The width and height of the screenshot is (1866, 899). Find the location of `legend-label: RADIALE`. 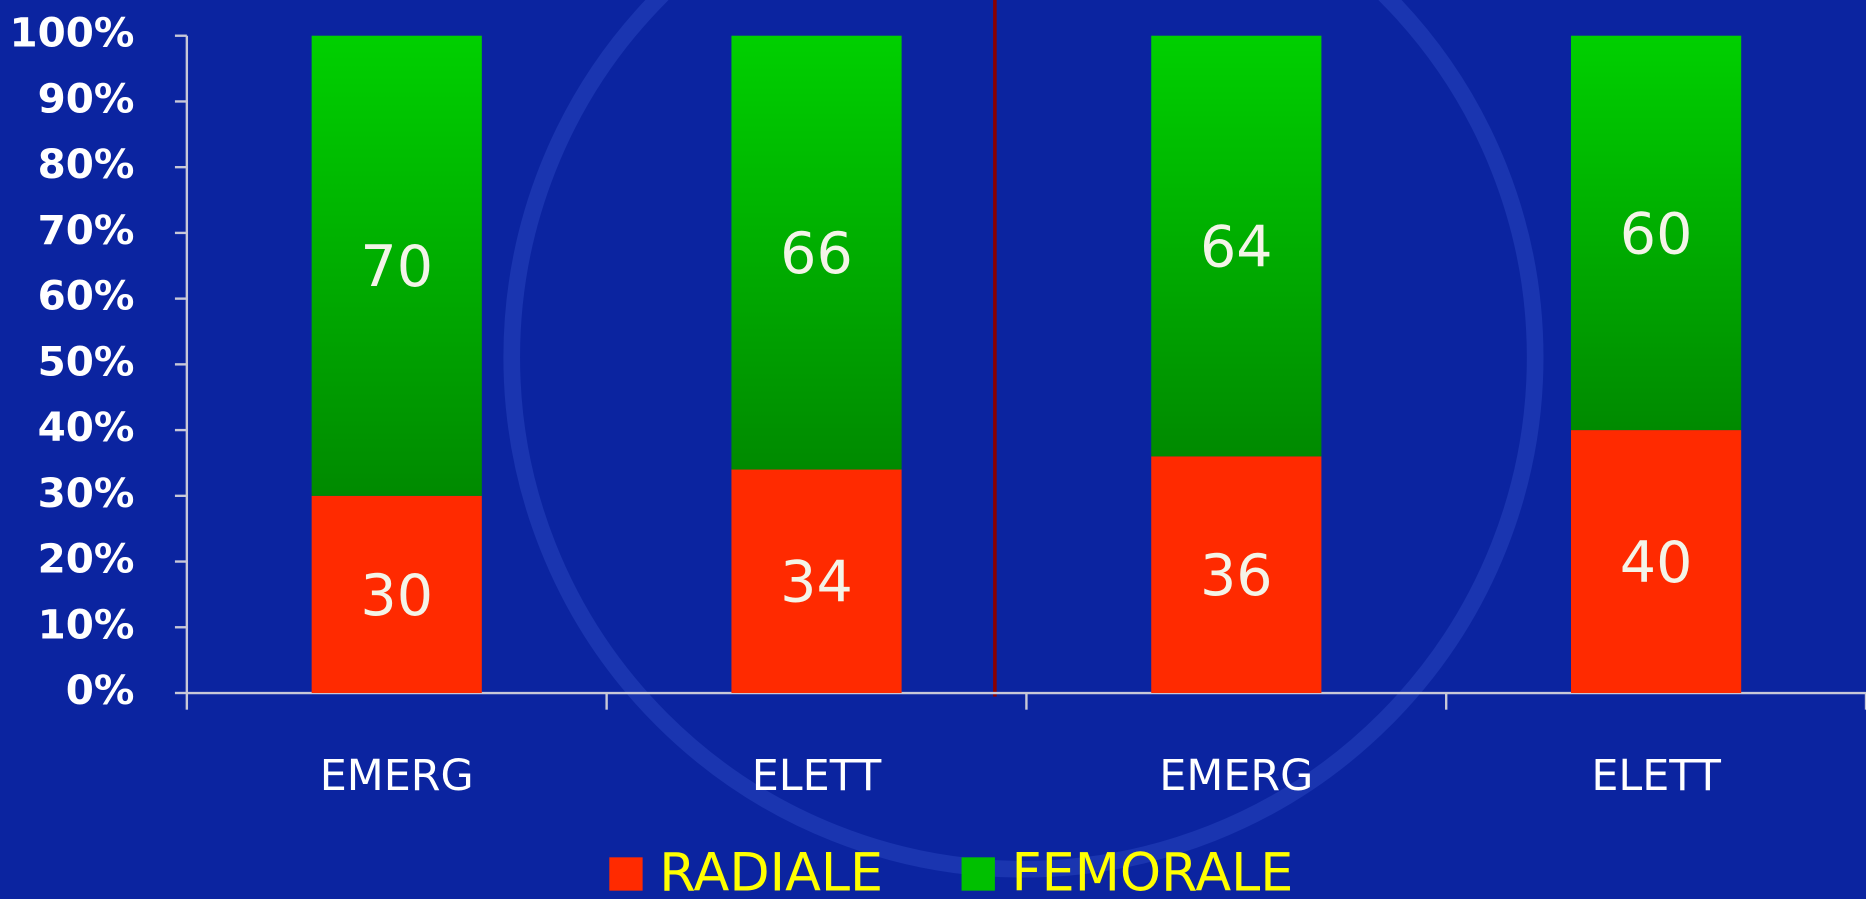

legend-label: RADIALE is located at coordinates (771, 870).